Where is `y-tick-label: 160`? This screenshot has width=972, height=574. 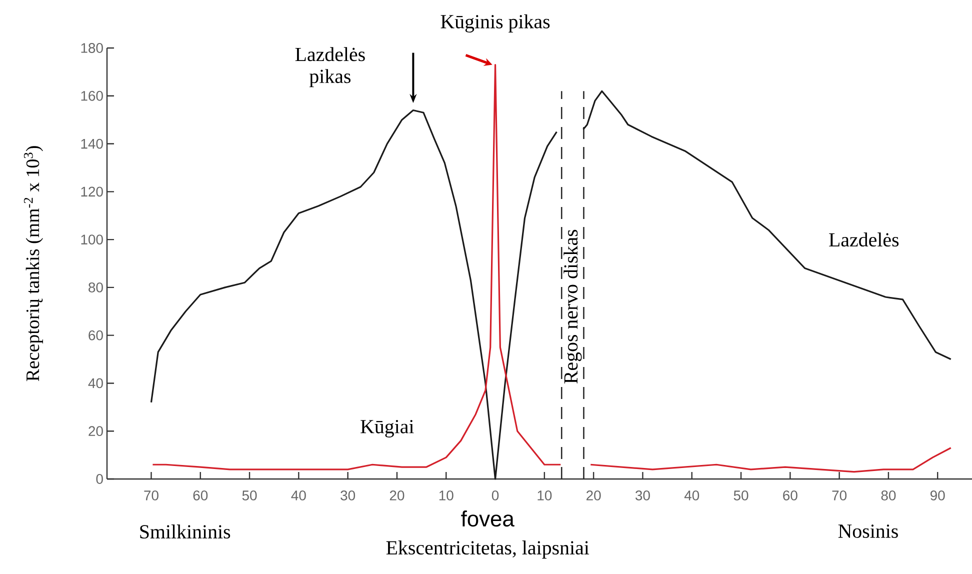
y-tick-label: 160 is located at coordinates (92, 95).